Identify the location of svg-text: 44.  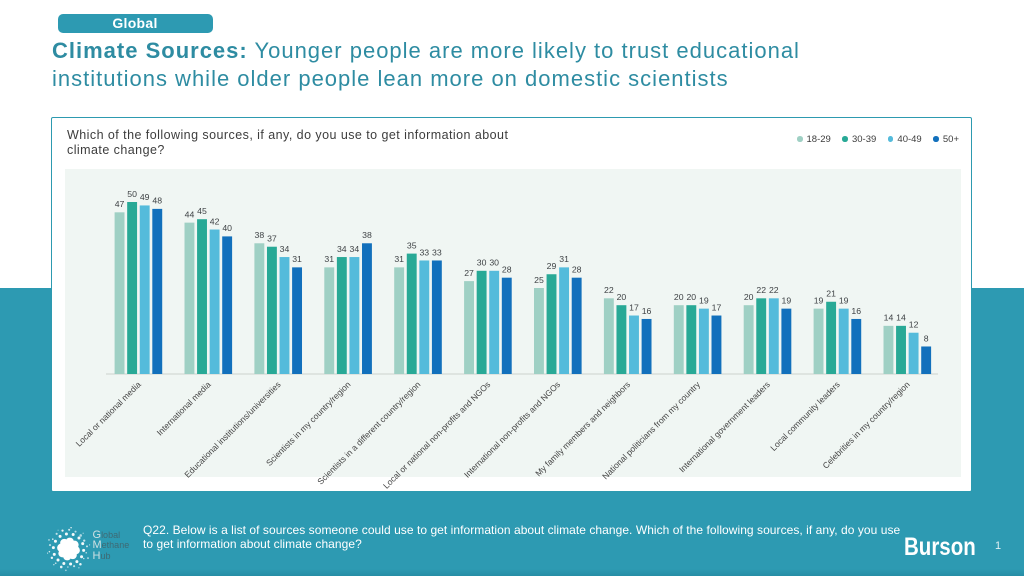
(190, 214).